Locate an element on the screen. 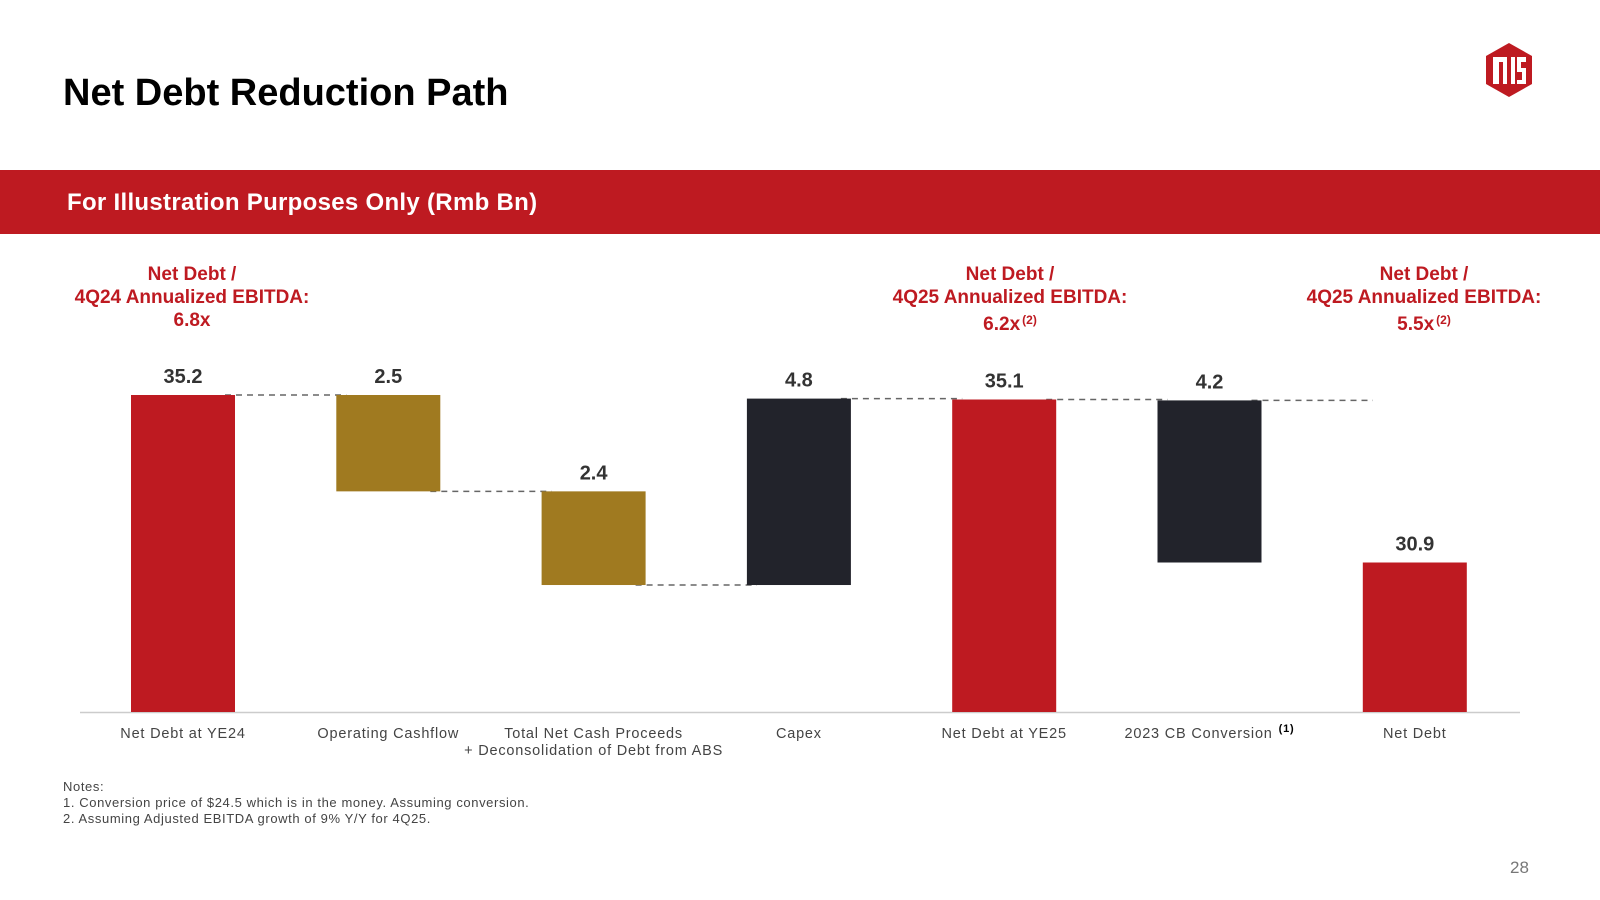  category-label-line2: + Deconsolidation of Debt from ABS is located at coordinates (593, 751).